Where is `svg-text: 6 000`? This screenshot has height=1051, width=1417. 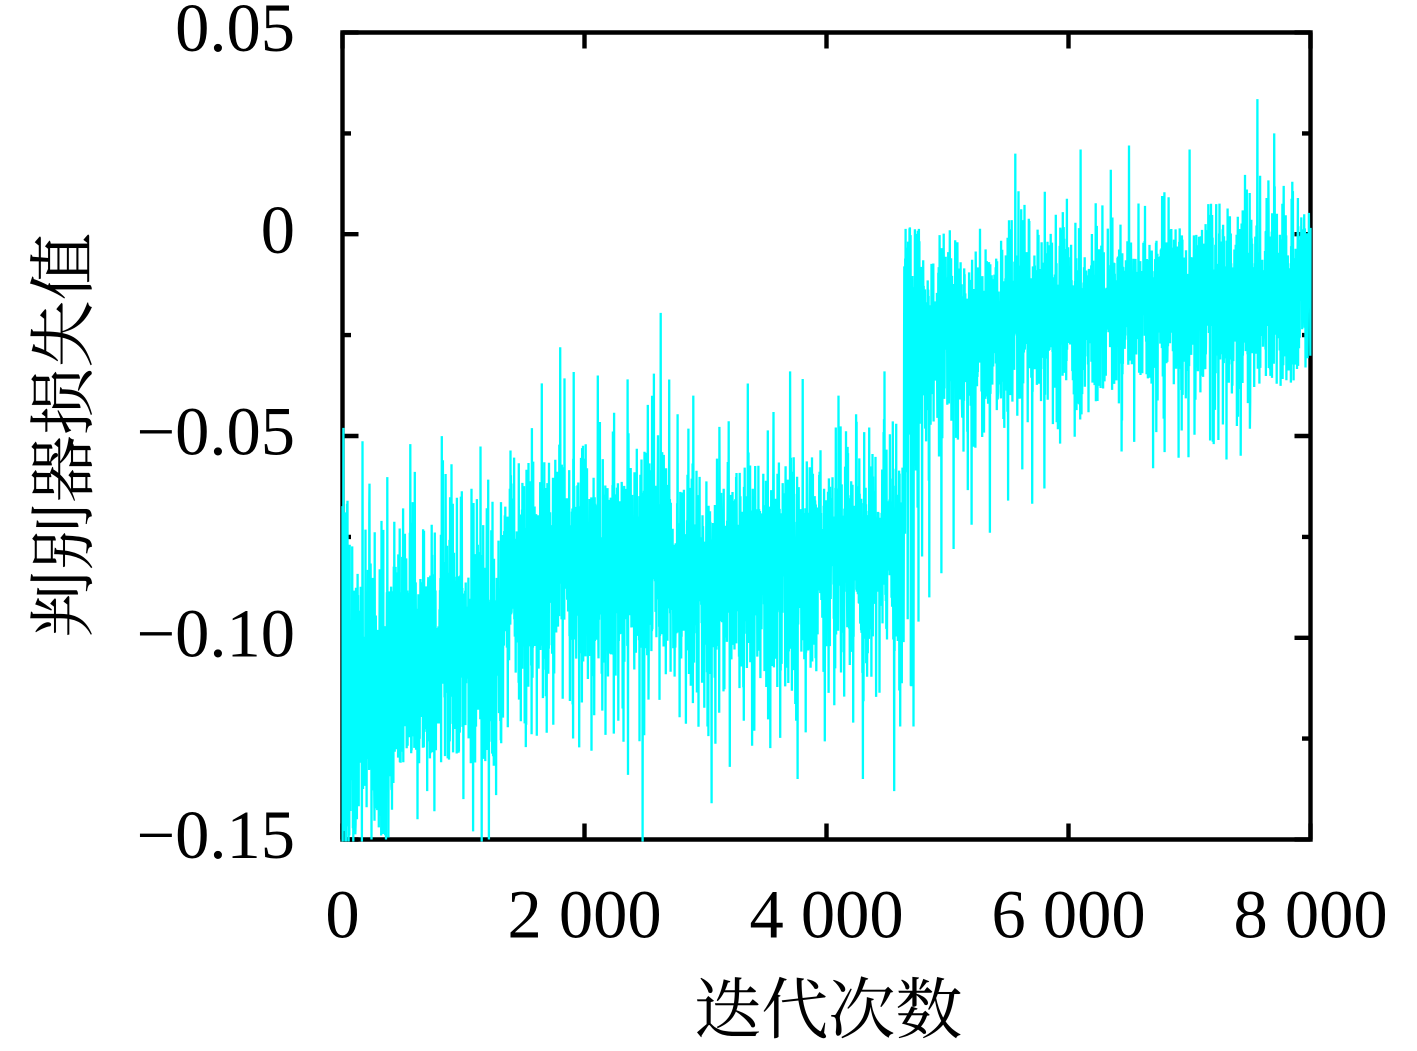
svg-text: 6 000 is located at coordinates (1068, 915).